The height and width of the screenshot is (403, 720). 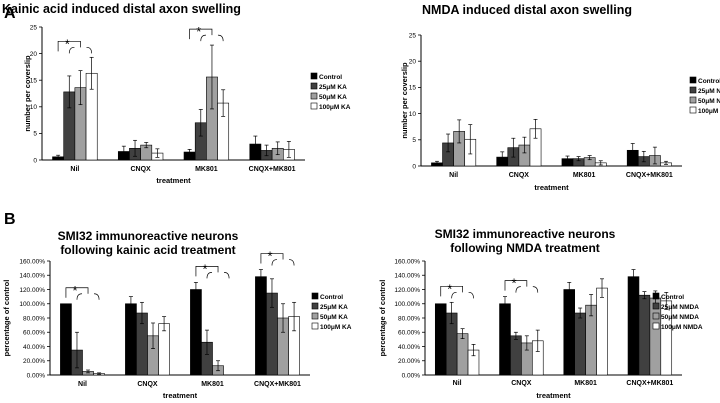 I want to click on legend-label: 25μM NMDA, so click(x=680, y=307).